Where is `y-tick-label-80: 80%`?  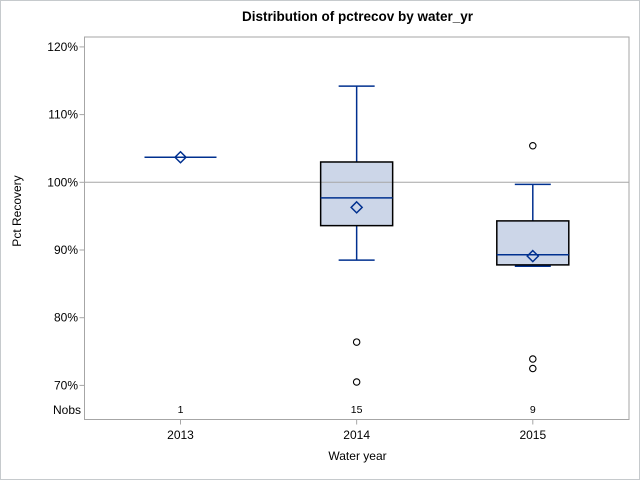 y-tick-label-80: 80% is located at coordinates (66, 318).